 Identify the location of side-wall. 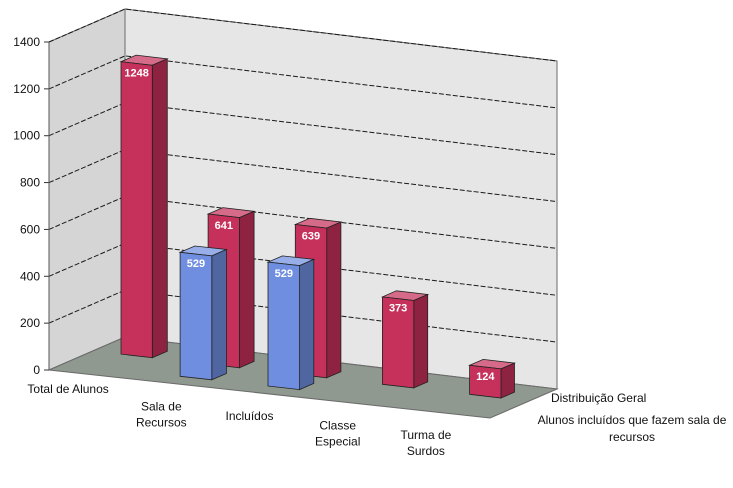
(87, 189).